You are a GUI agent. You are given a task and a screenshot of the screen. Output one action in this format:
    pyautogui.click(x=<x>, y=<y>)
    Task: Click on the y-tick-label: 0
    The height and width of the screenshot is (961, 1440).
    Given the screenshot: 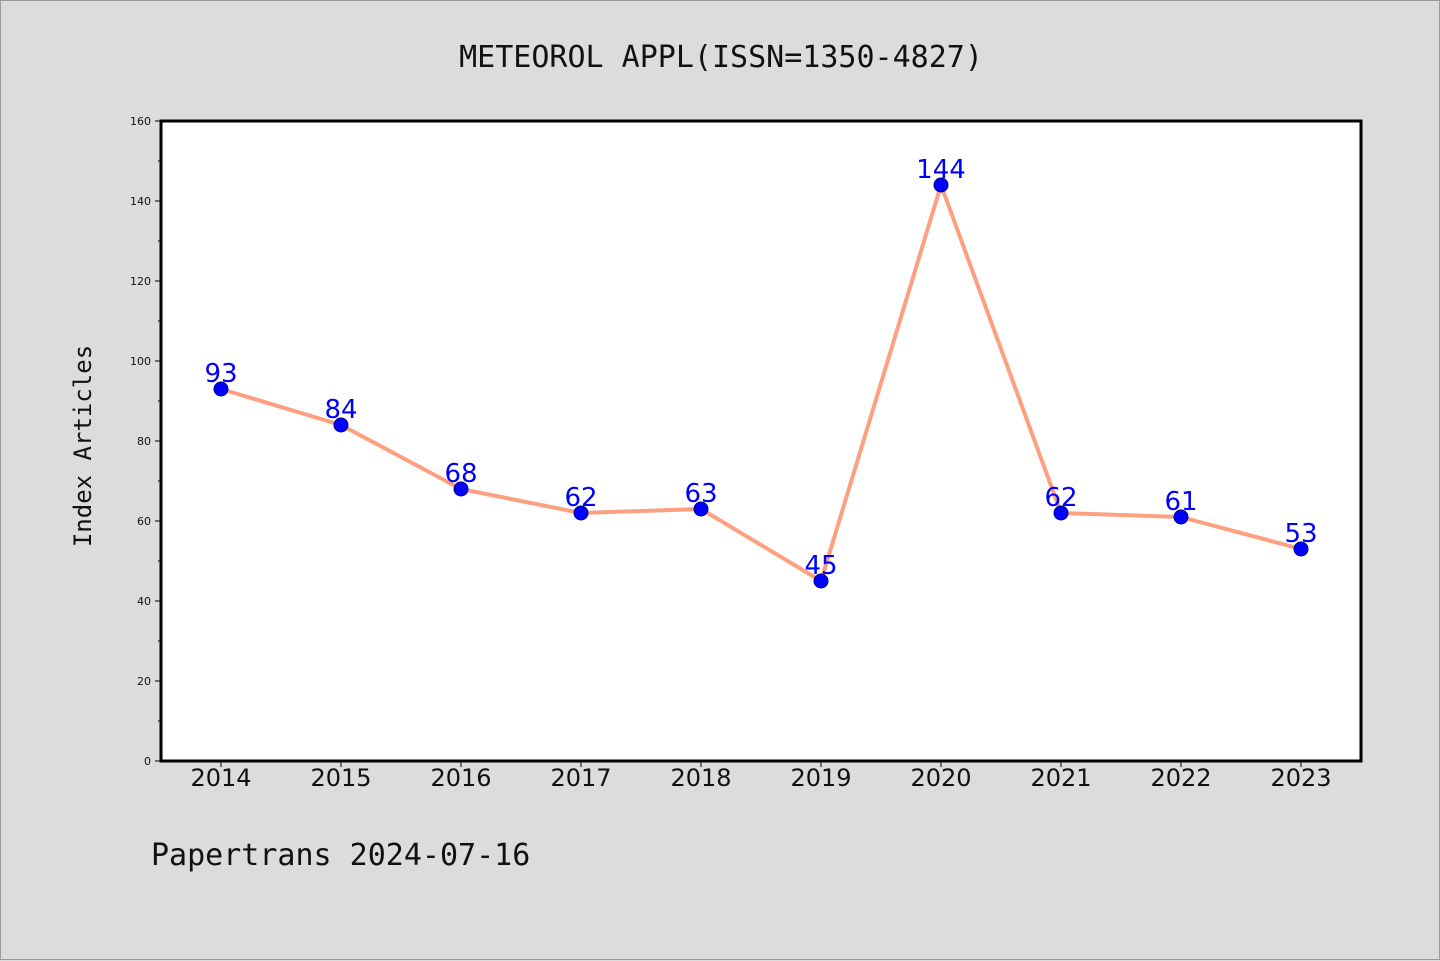 What is the action you would take?
    pyautogui.click(x=147, y=761)
    